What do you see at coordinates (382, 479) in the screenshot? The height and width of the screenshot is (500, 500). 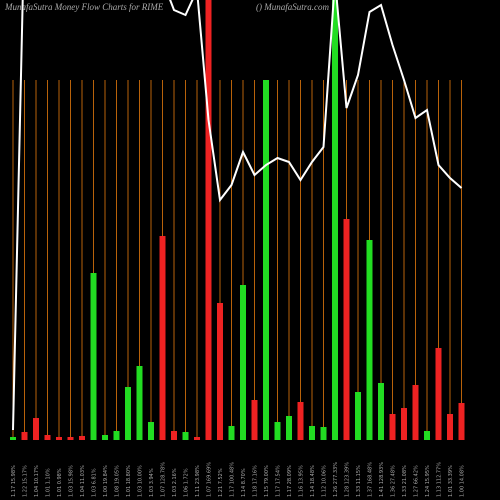 I see `x-tick-label: 1.41 128.93%` at bounding box center [382, 479].